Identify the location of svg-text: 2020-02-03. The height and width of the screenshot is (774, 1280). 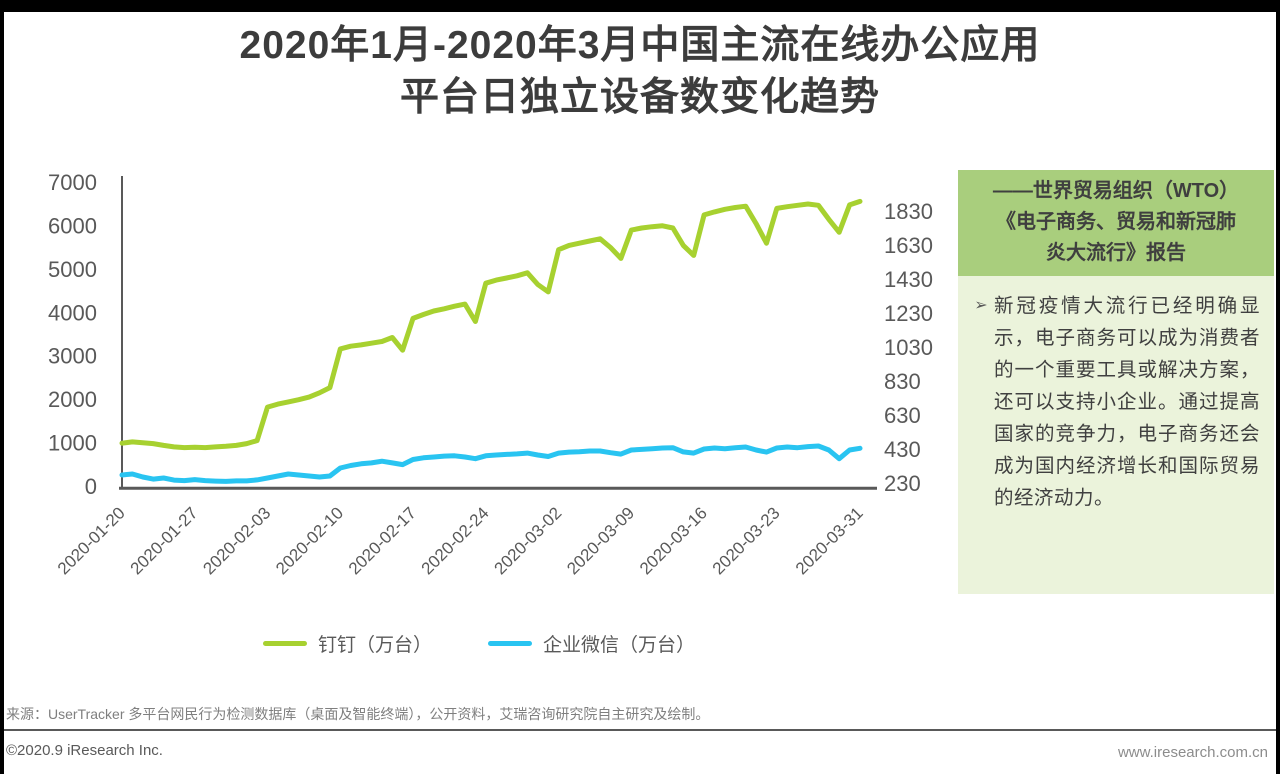
(236, 540).